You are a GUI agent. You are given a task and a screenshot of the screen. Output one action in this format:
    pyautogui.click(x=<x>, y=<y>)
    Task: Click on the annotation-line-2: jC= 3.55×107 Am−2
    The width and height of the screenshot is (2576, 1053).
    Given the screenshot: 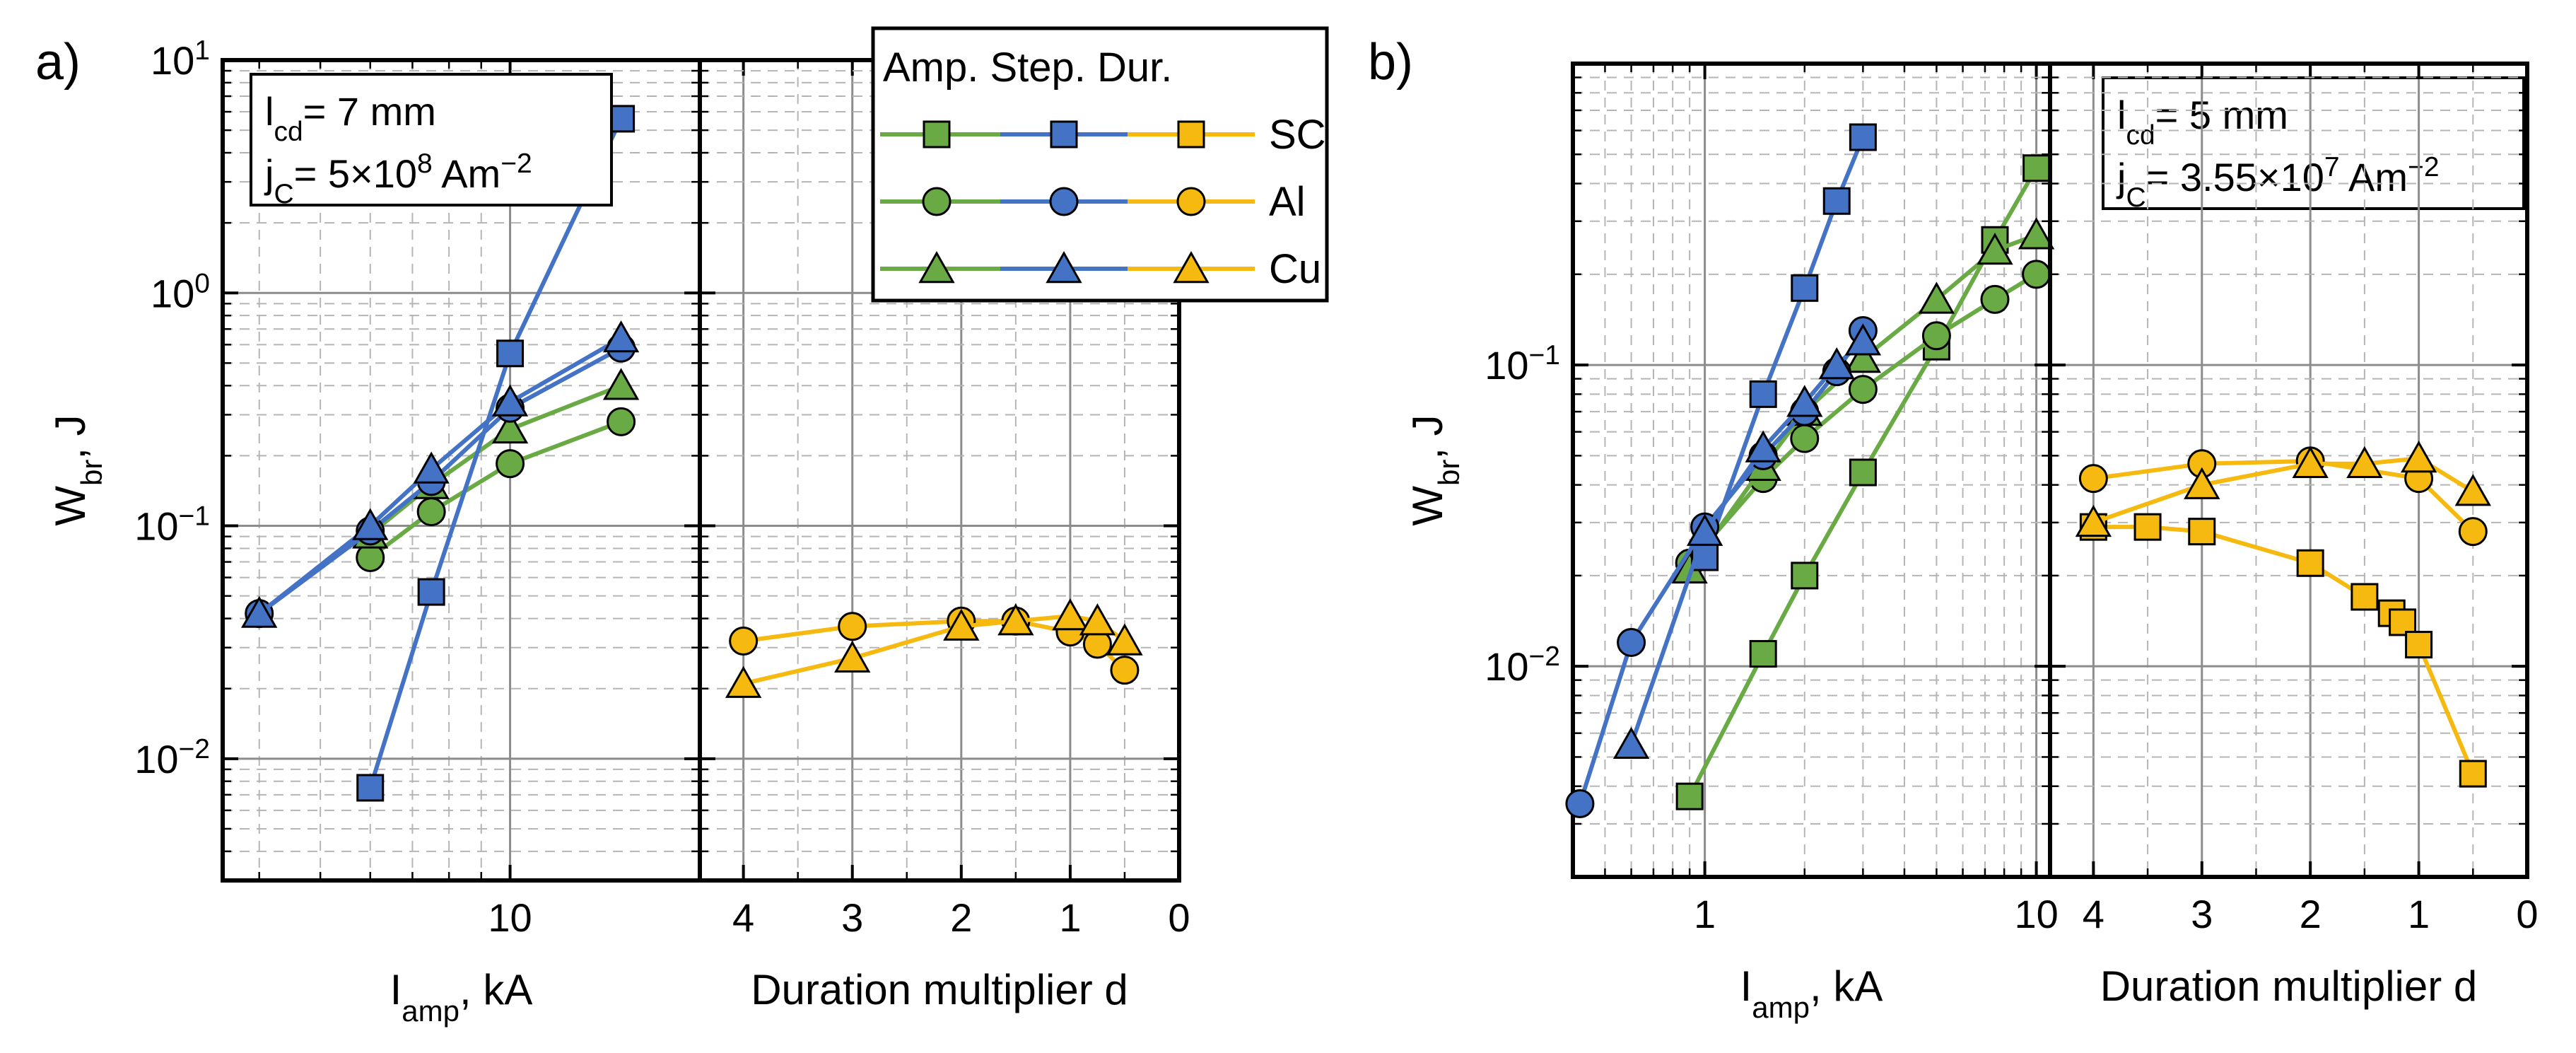 What is the action you would take?
    pyautogui.click(x=2278, y=182)
    